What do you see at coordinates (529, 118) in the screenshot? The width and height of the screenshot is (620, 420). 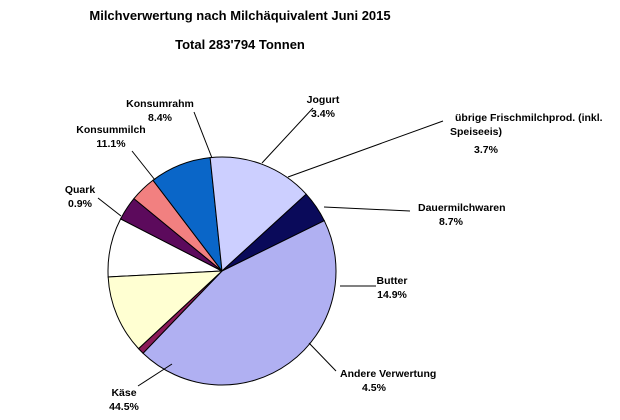 I see `slice-name-label-uebrige-frischmilchprod-inkl-speiseeis: übrige Frischmilchprod. (inkl.` at bounding box center [529, 118].